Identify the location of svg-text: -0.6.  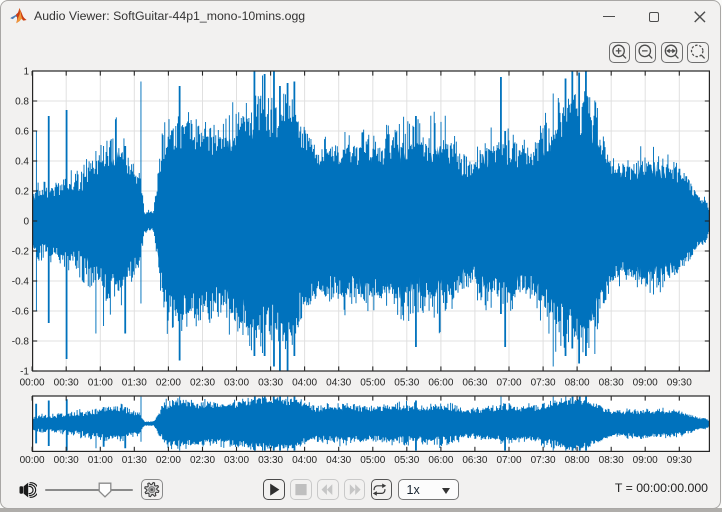
(21, 312).